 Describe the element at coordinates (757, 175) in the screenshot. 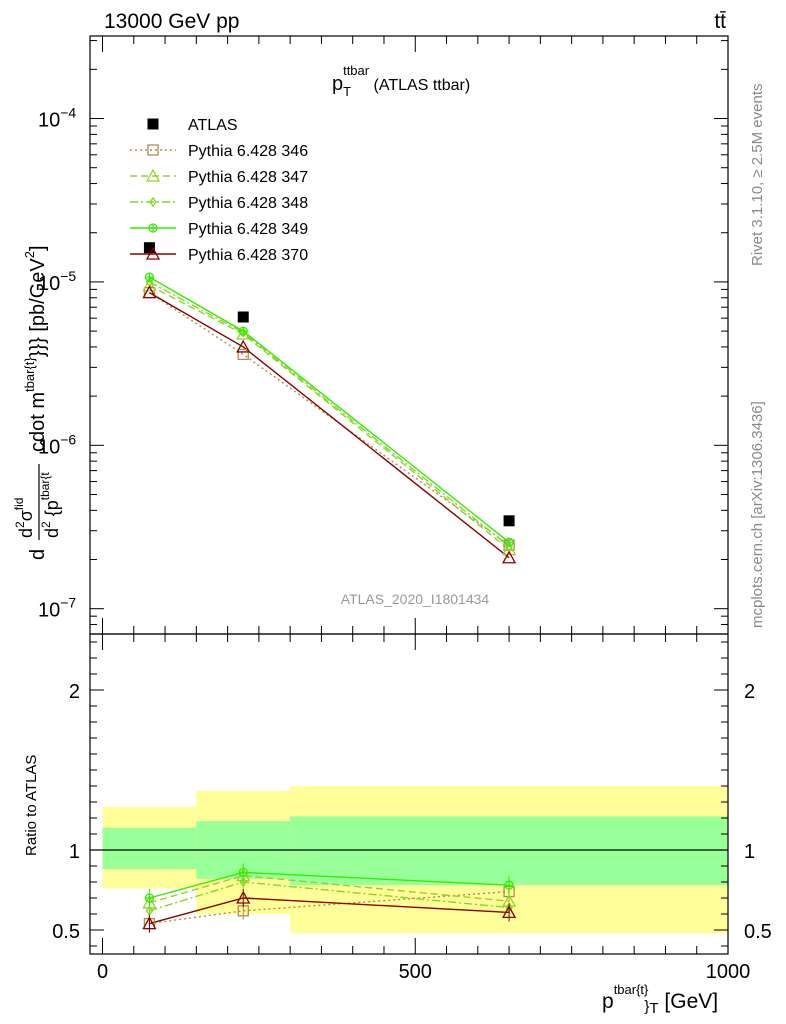

I see `rivet-label: Rivet 3.1.10, ≥ 2.5M events` at that location.